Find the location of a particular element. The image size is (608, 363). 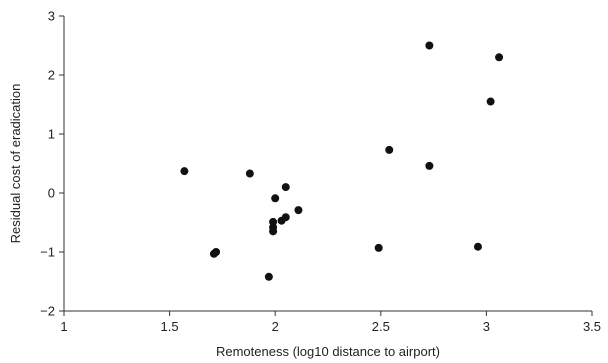

y-tick-label: 1 is located at coordinates (51, 134).